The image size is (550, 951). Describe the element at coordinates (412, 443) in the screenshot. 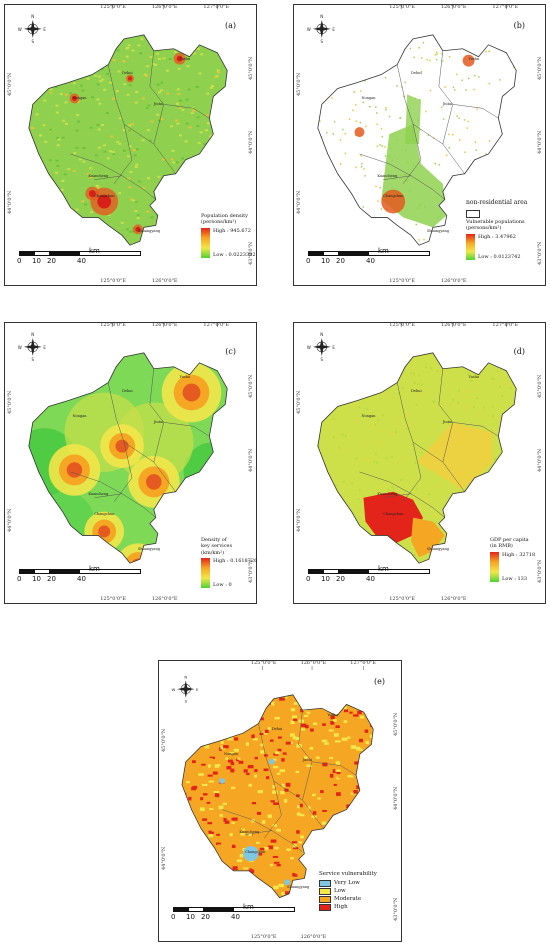

I see `map-canvas-d: NSW E` at that location.